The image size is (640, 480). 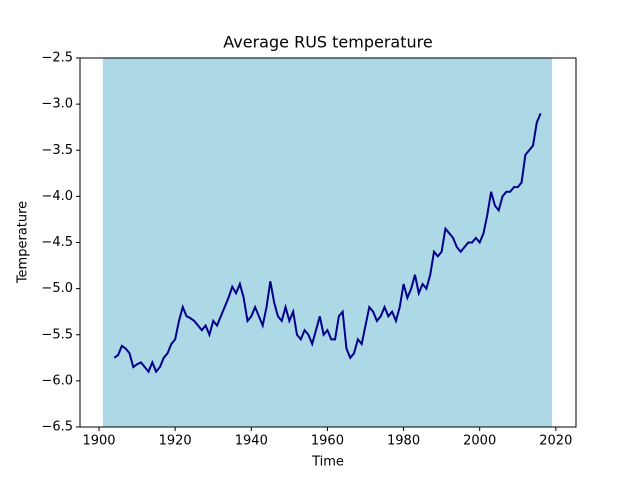 What do you see at coordinates (403, 441) in the screenshot?
I see `x-tick-label: 1980` at bounding box center [403, 441].